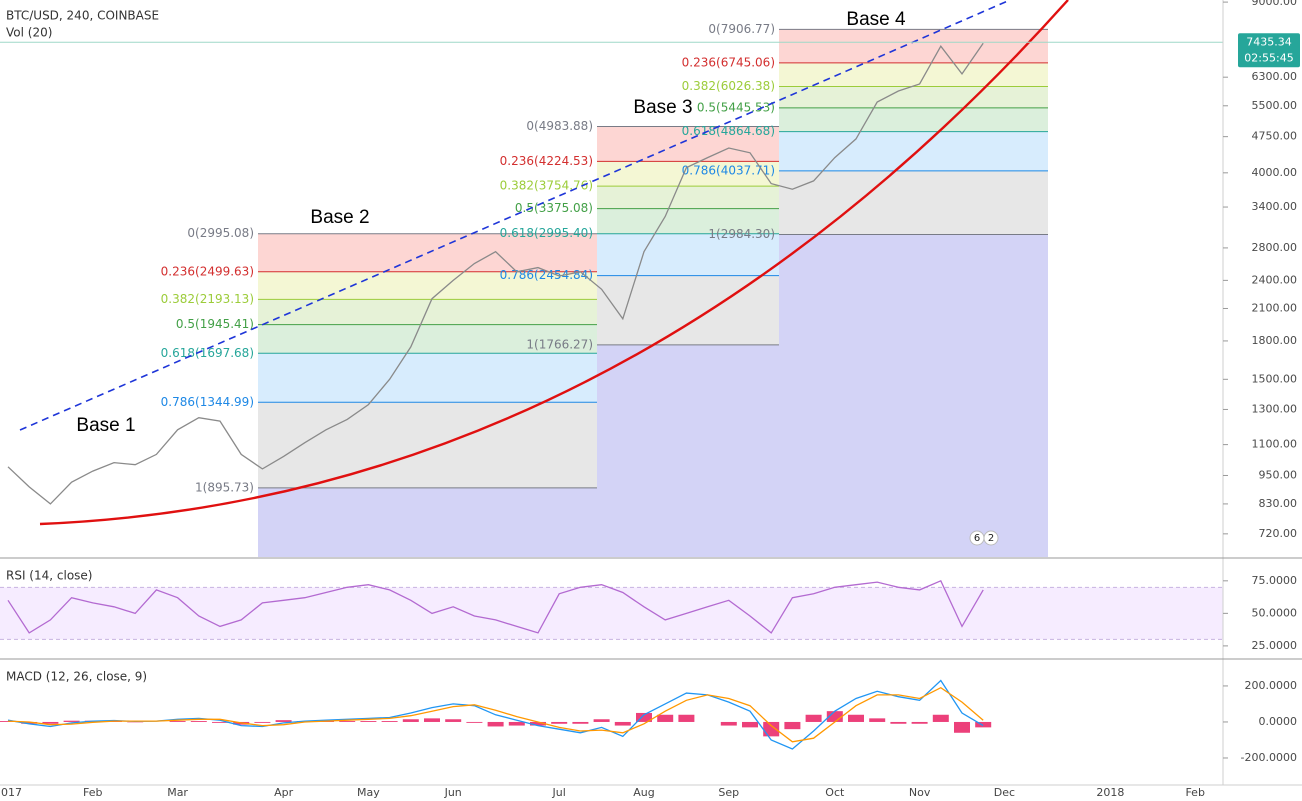  Describe the element at coordinates (920, 792) in the screenshot. I see `x-tick-label: Nov` at that location.